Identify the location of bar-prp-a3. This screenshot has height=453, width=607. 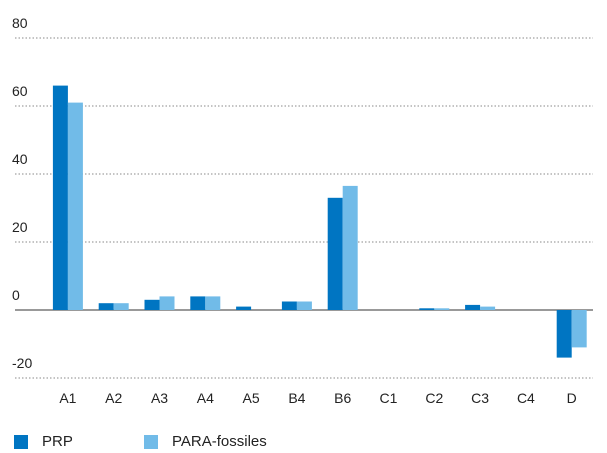
(152, 304).